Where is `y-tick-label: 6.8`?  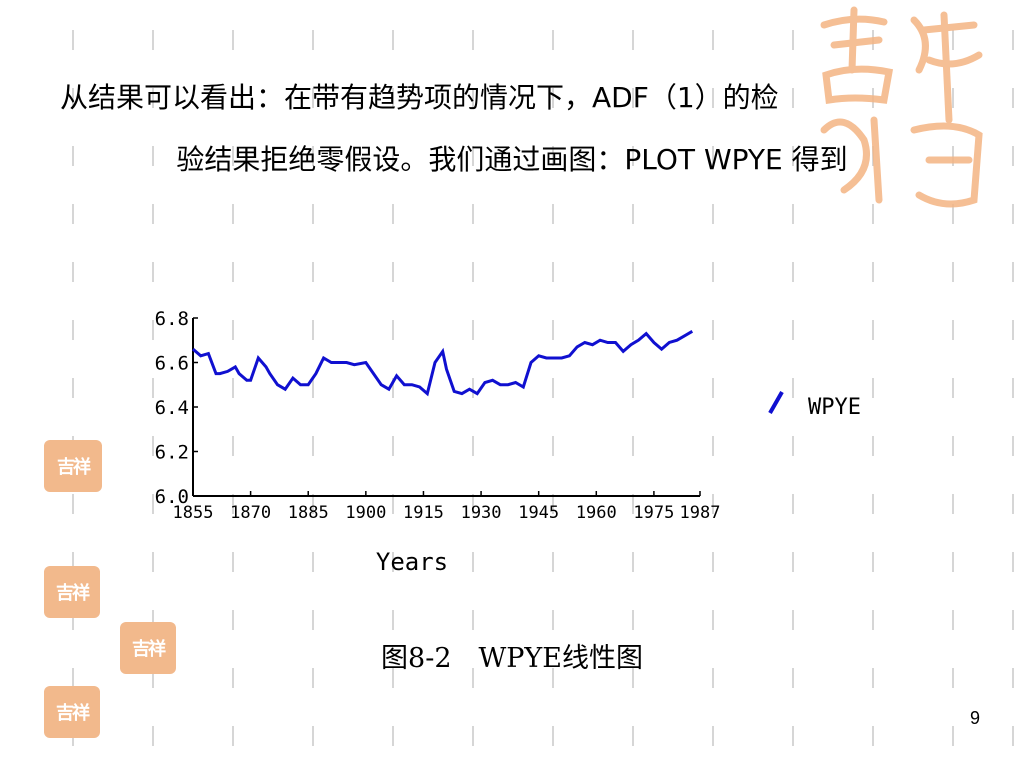
y-tick-label: 6.8 is located at coordinates (172, 319).